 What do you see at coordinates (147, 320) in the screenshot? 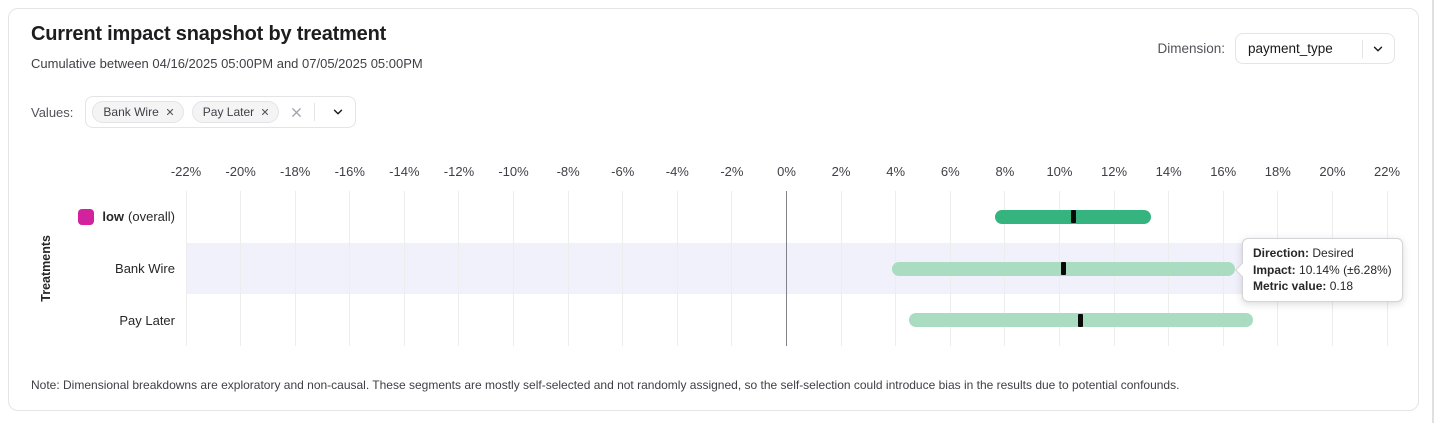
I see `row-label-text: Pay Later` at bounding box center [147, 320].